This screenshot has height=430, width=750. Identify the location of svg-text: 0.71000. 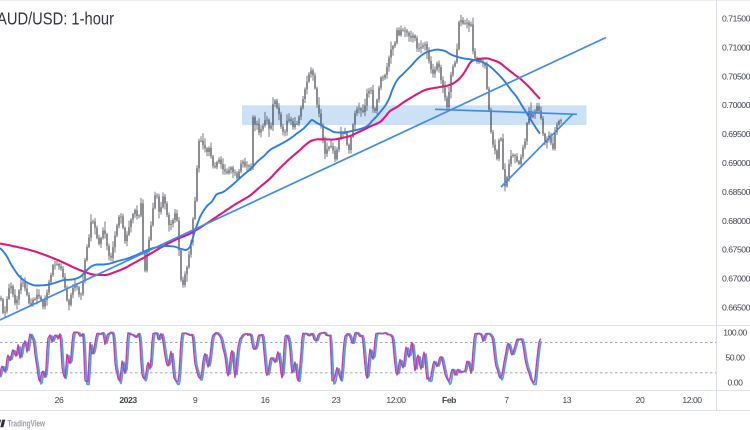
(736, 47).